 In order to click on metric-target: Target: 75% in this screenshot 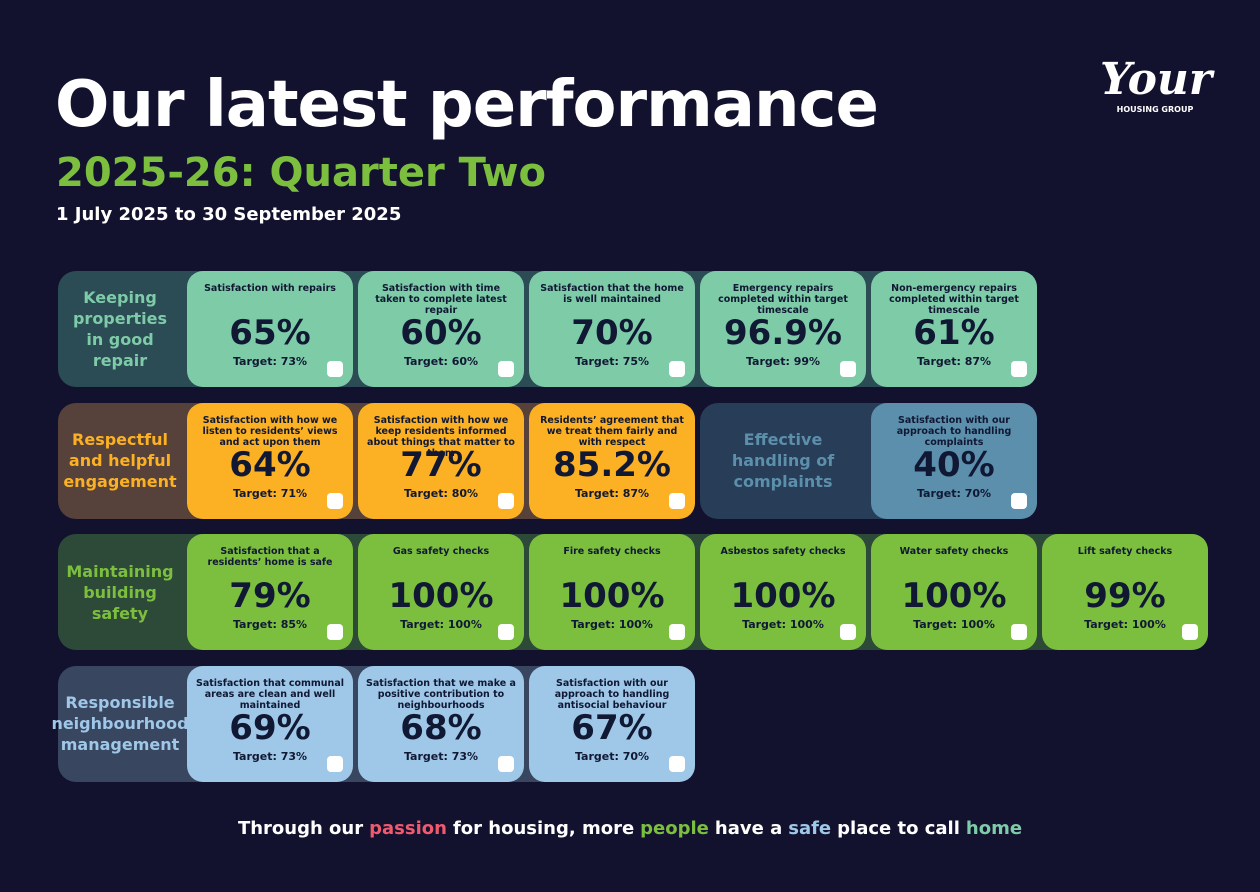, I will do `click(612, 361)`.